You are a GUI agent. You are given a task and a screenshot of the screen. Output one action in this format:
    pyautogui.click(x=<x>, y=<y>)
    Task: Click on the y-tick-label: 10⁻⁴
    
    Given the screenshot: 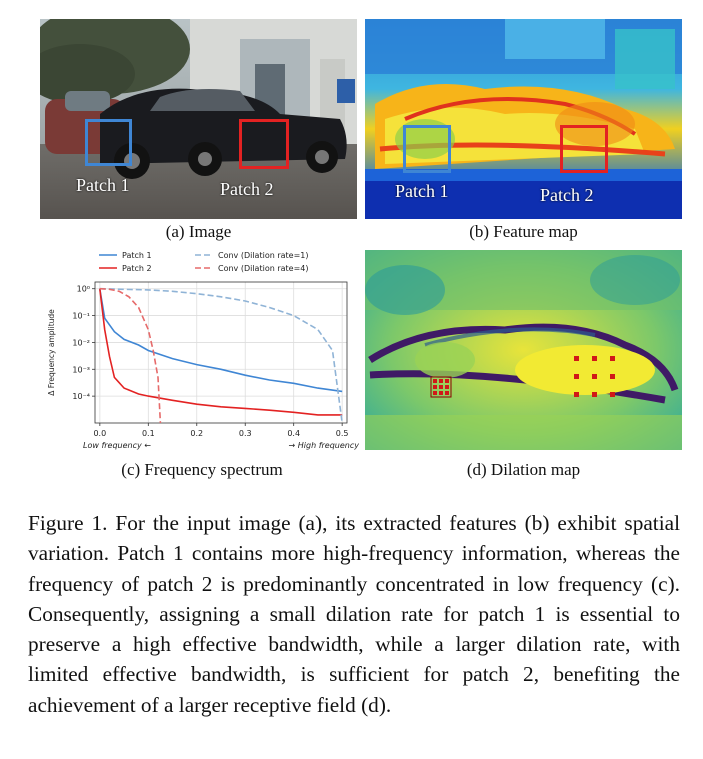 What is the action you would take?
    pyautogui.click(x=81, y=396)
    